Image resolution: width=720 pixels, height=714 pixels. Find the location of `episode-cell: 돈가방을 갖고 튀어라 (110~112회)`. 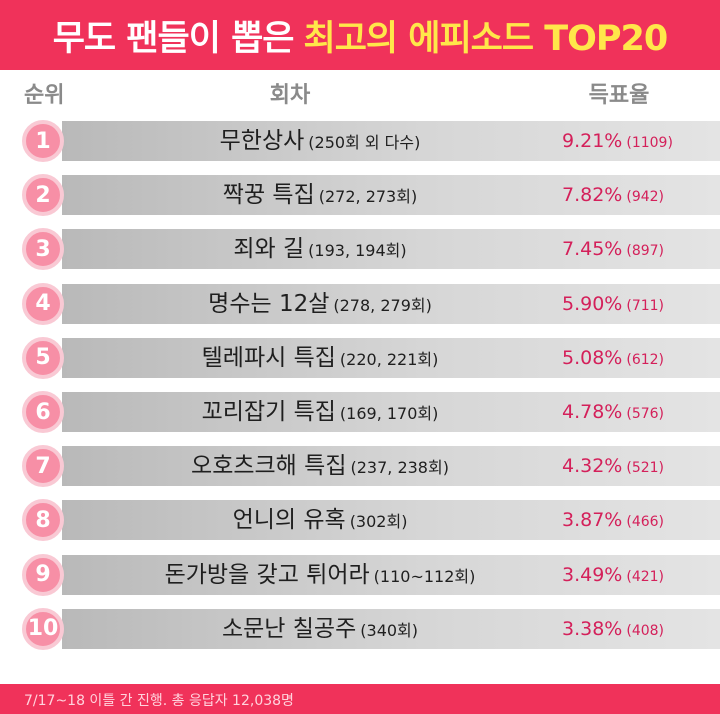

episode-cell: 돈가방을 갖고 튀어라 (110~112회) is located at coordinates (320, 575).